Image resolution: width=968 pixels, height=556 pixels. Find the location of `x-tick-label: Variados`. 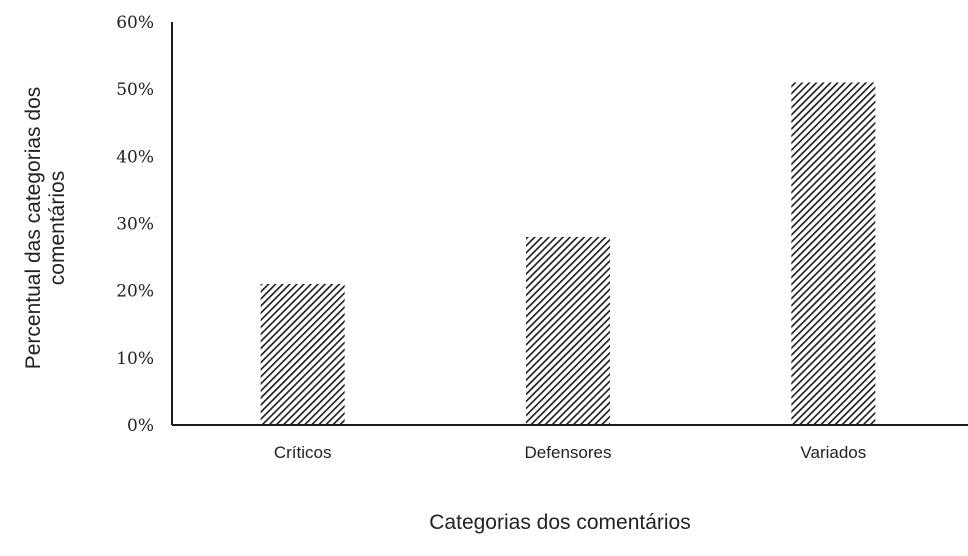

x-tick-label: Variados is located at coordinates (833, 452).